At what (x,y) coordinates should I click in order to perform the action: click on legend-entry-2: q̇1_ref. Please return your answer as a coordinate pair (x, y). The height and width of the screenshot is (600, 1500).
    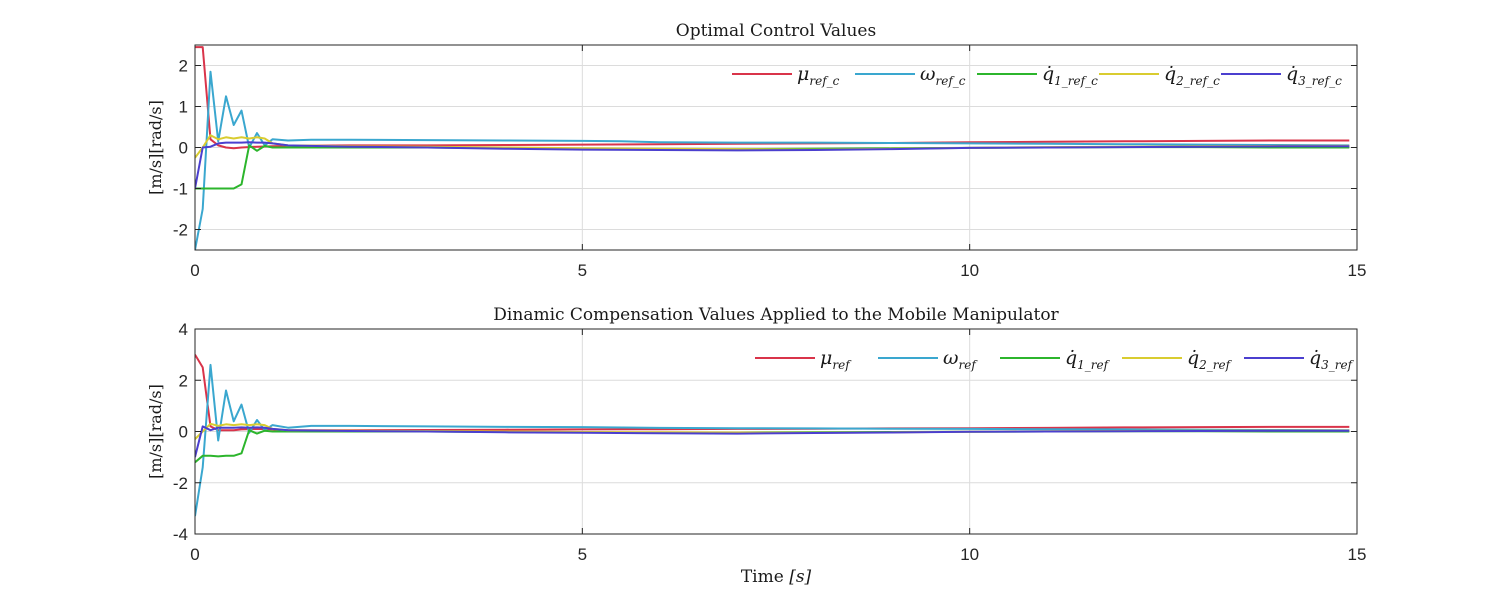
    Looking at the image, I should click on (1055, 359).